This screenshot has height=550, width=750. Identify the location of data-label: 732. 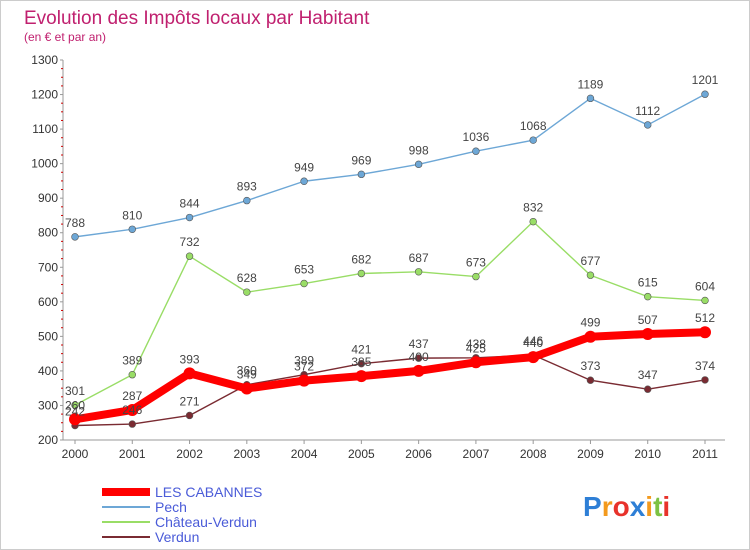
(190, 242).